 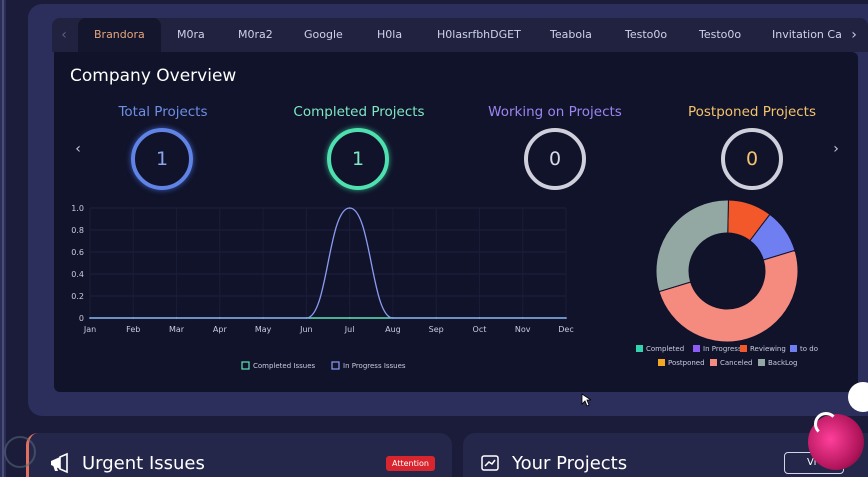 What do you see at coordinates (77, 252) in the screenshot?
I see `y-tick-label: 0.6` at bounding box center [77, 252].